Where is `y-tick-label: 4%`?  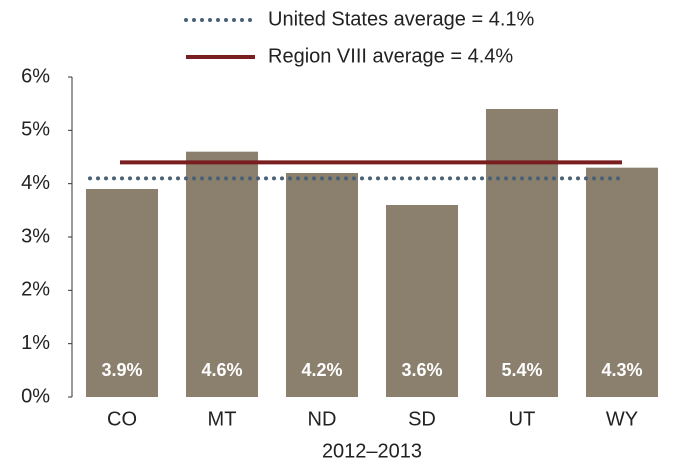 y-tick-label: 4% is located at coordinates (35, 183).